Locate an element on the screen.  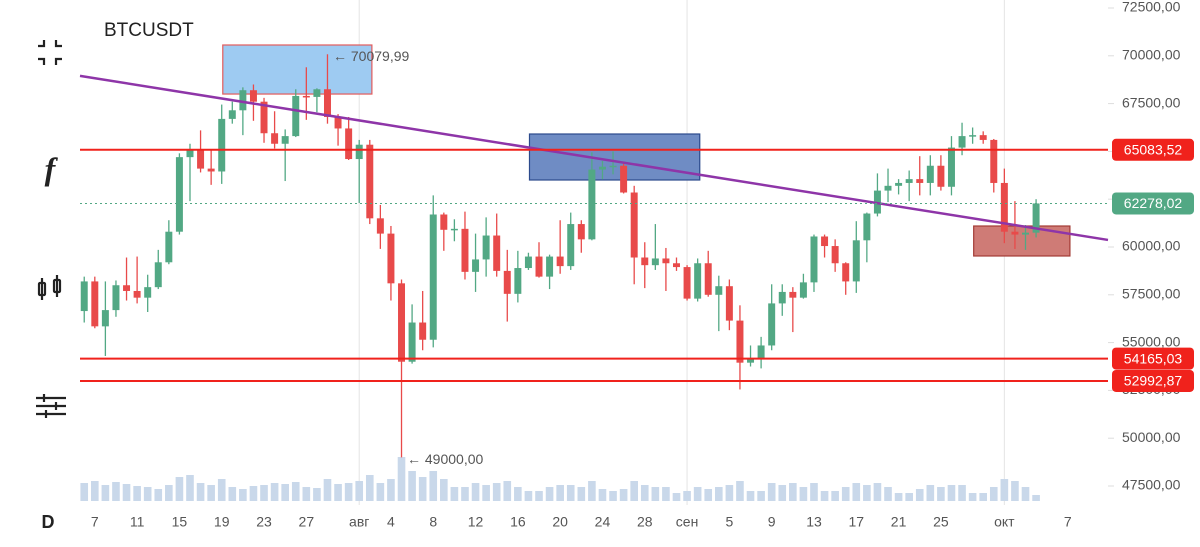
x-tick-label: 12 is located at coordinates (476, 522).